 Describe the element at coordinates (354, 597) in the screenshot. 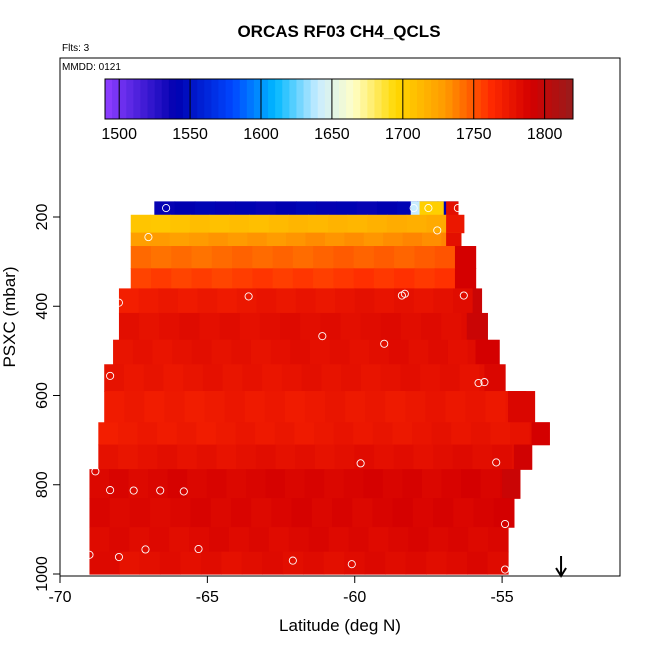

I see `x-tick-label: -60` at that location.